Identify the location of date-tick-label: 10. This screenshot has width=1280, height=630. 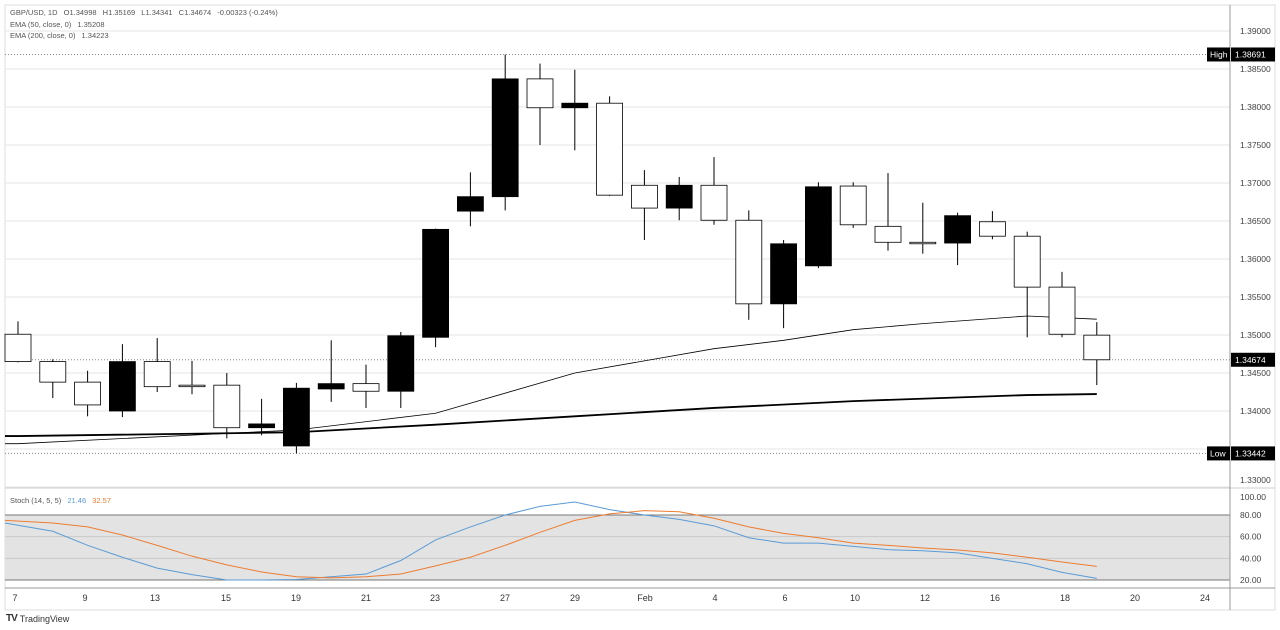
(855, 598).